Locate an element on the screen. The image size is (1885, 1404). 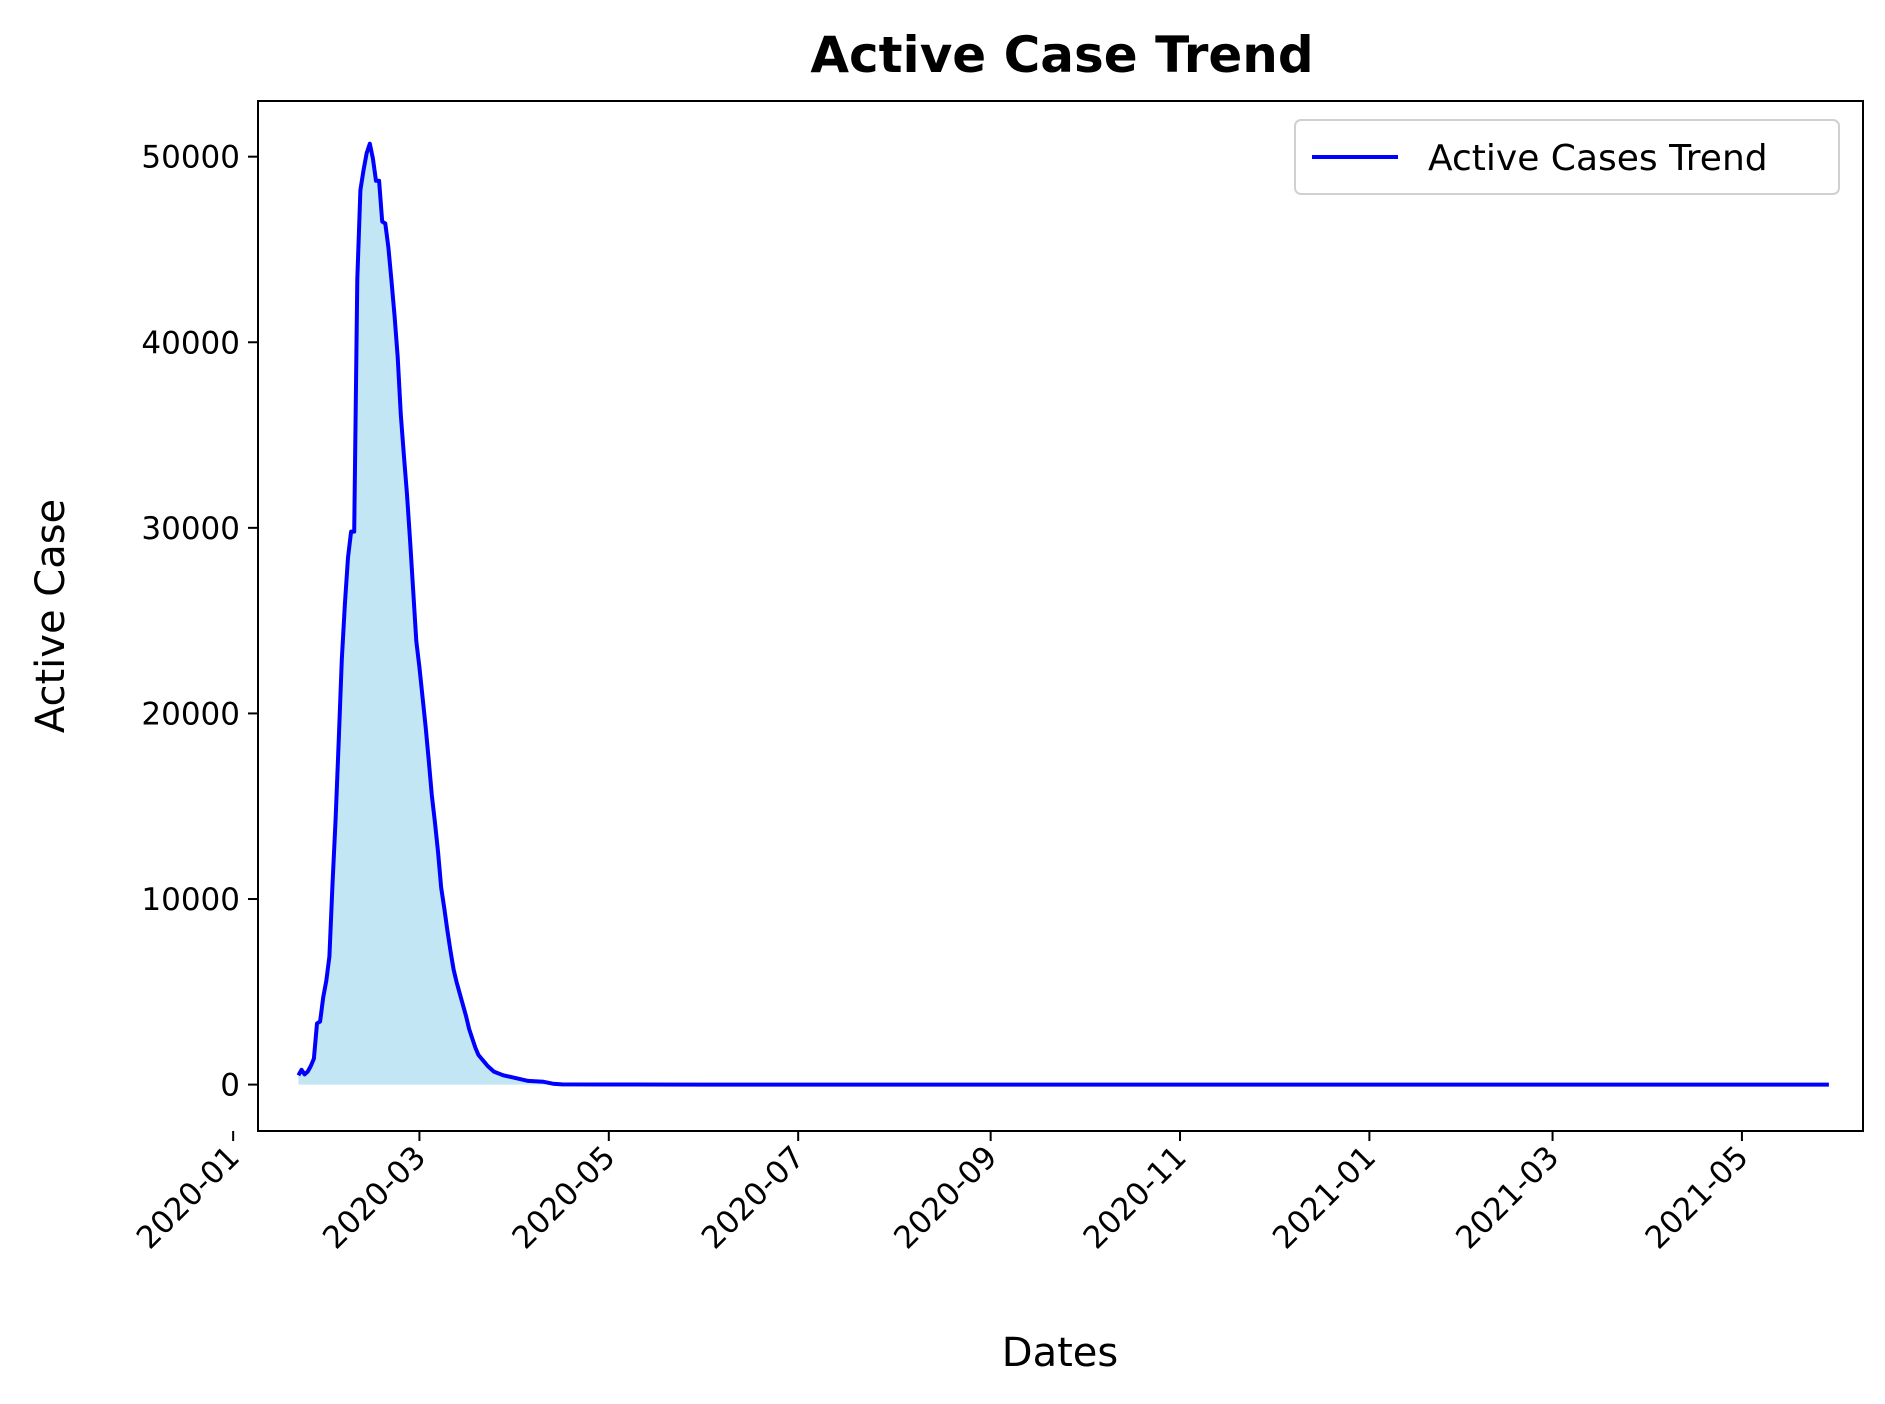
y-tick-label-0: 0 is located at coordinates (230, 1086).